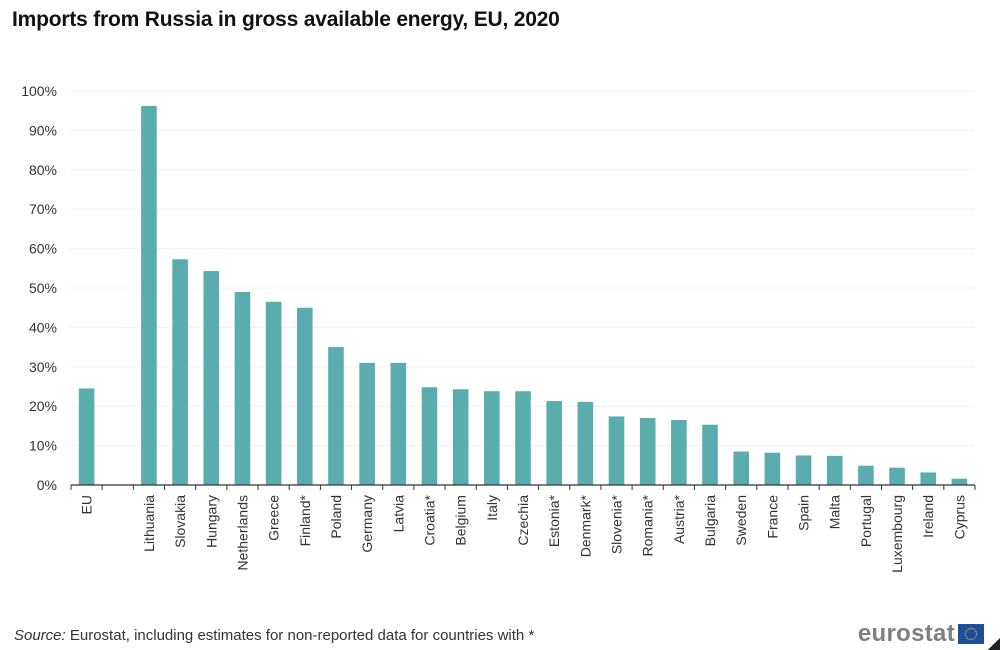 The width and height of the screenshot is (1000, 650). Describe the element at coordinates (959, 517) in the screenshot. I see `x-tick-label: Cyprus` at that location.